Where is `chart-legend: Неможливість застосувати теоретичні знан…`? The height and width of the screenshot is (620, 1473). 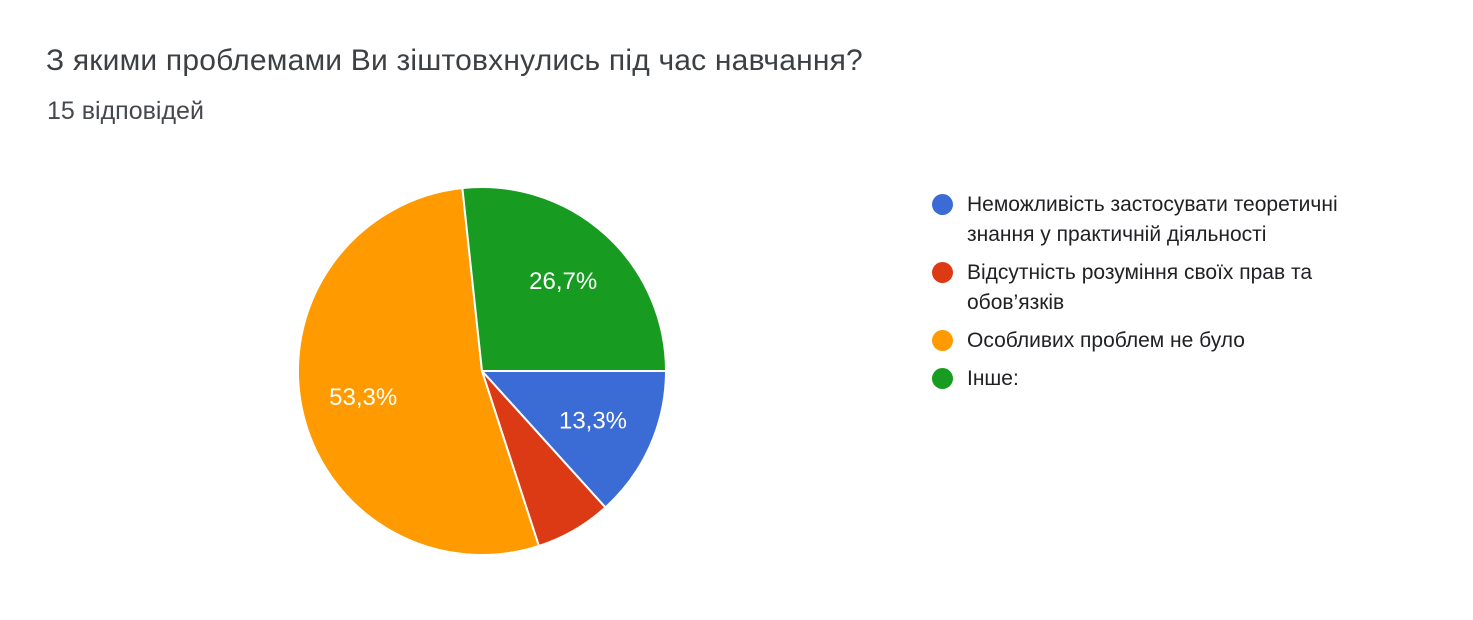 chart-legend: Неможливість застосувати теоретичні знан… is located at coordinates (1177, 296).